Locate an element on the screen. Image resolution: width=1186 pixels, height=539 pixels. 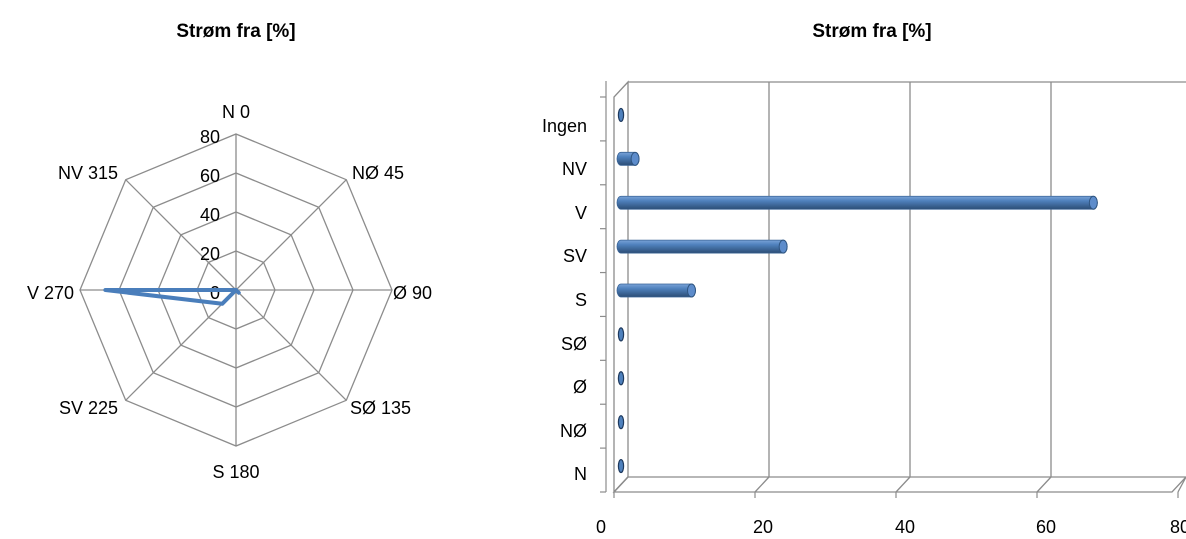
radar-label-sv: SV 225 is located at coordinates (88, 408).